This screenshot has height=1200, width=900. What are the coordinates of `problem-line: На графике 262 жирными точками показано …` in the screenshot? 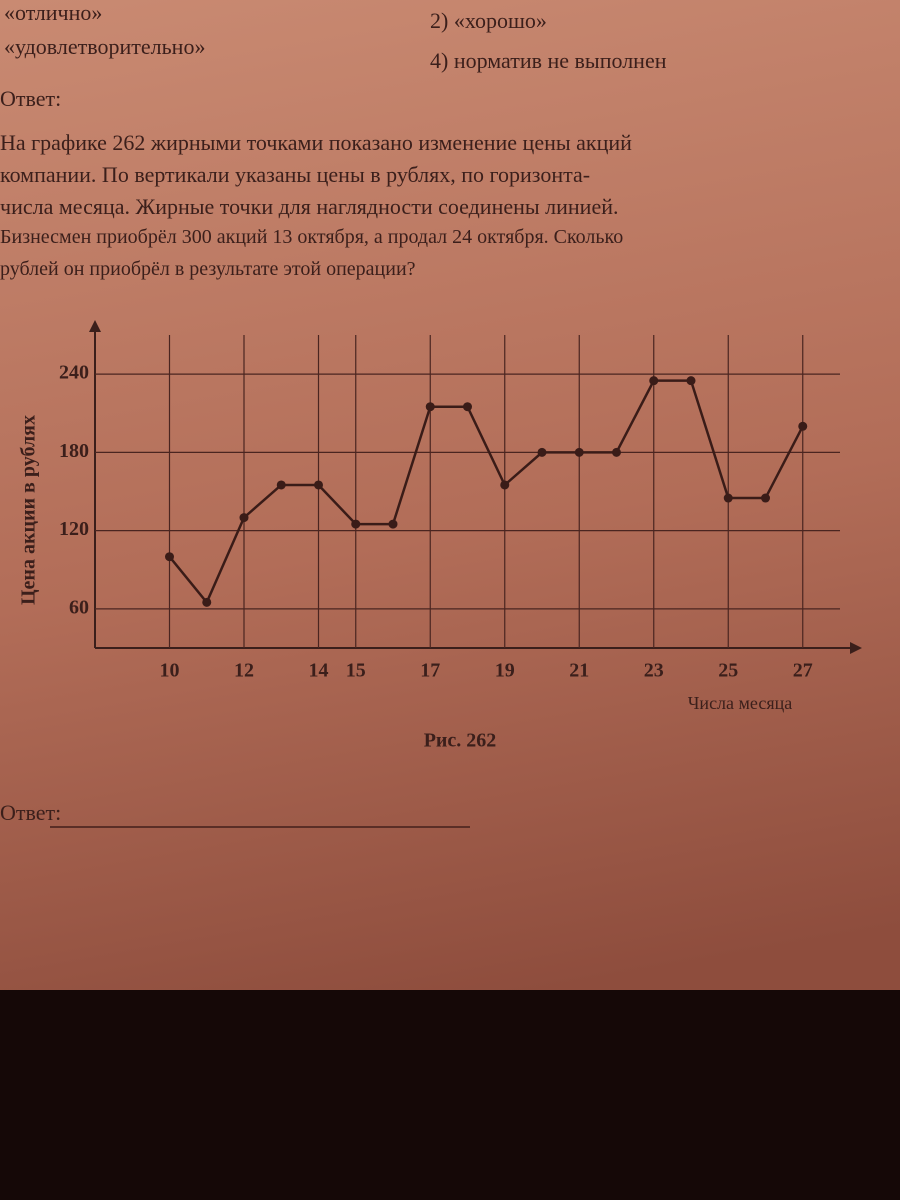 It's located at (316, 142).